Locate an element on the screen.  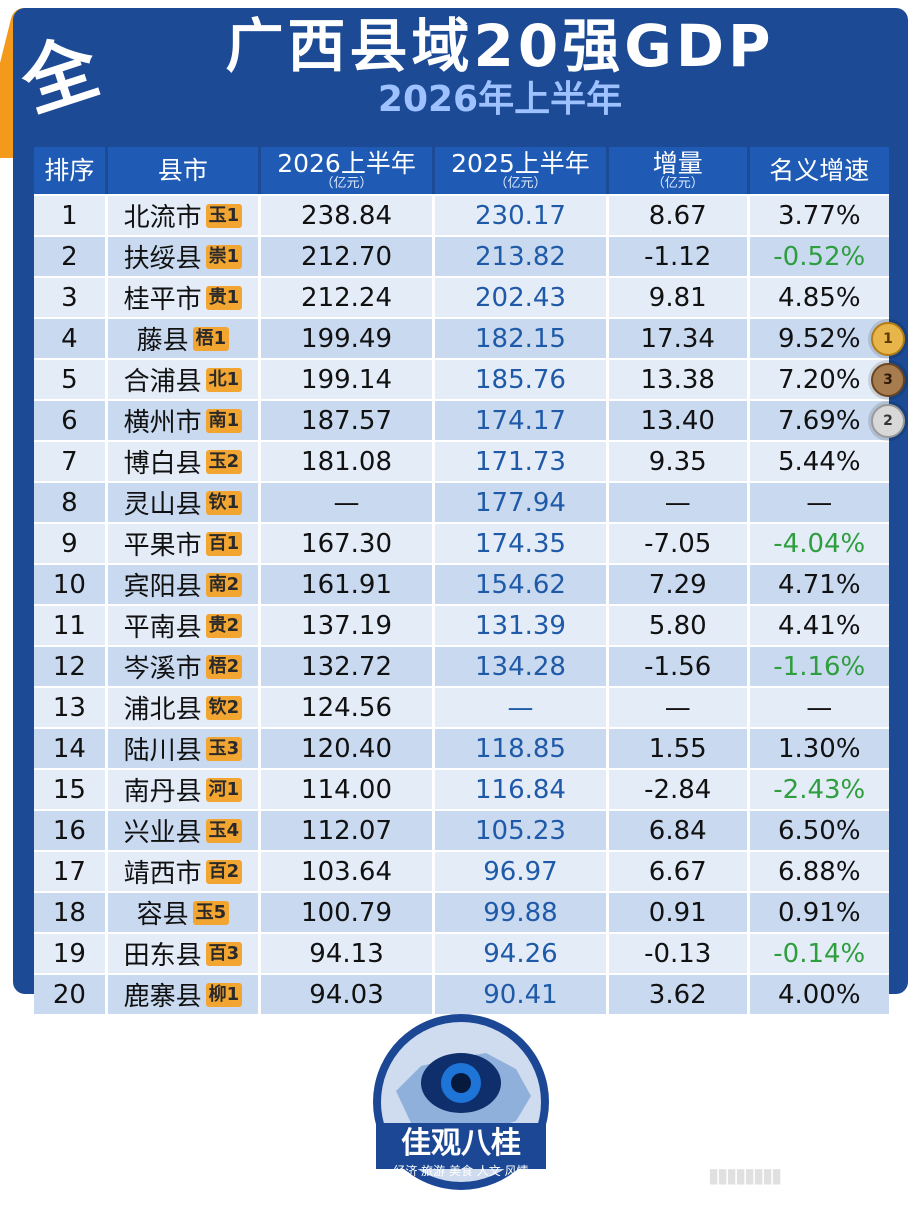
table-row: 8 灵山县 钦1—177.94— — is located at coordinates (462, 501).